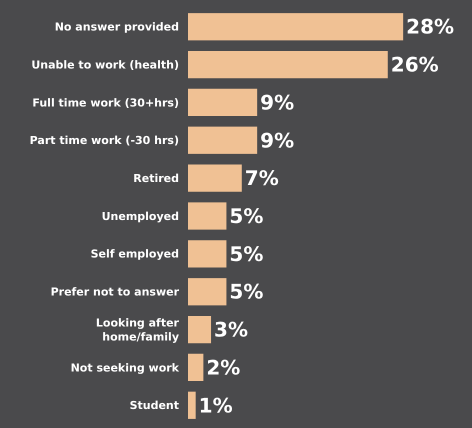  I want to click on data-label: 28%, so click(430, 26).